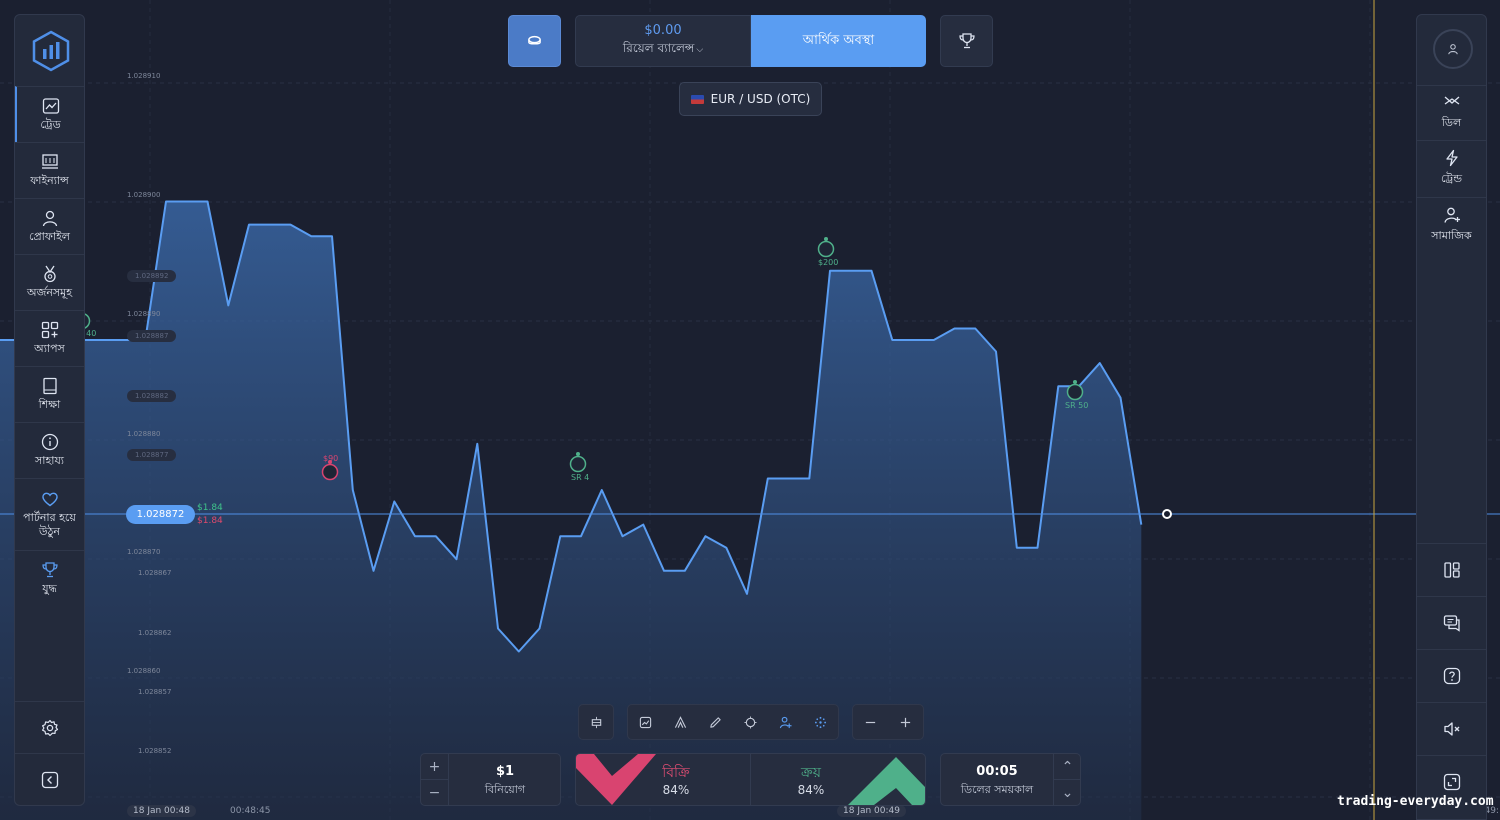 This screenshot has height=820, width=1500. I want to click on sell-label: বিক্রি, so click(676, 773).